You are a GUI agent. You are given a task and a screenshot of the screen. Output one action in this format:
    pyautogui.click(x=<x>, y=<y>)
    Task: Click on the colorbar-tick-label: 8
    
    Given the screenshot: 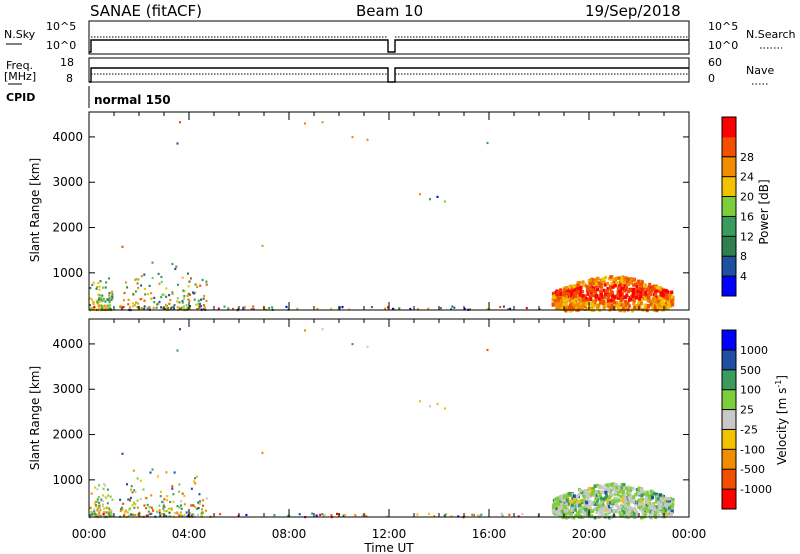 What is the action you would take?
    pyautogui.click(x=743, y=256)
    